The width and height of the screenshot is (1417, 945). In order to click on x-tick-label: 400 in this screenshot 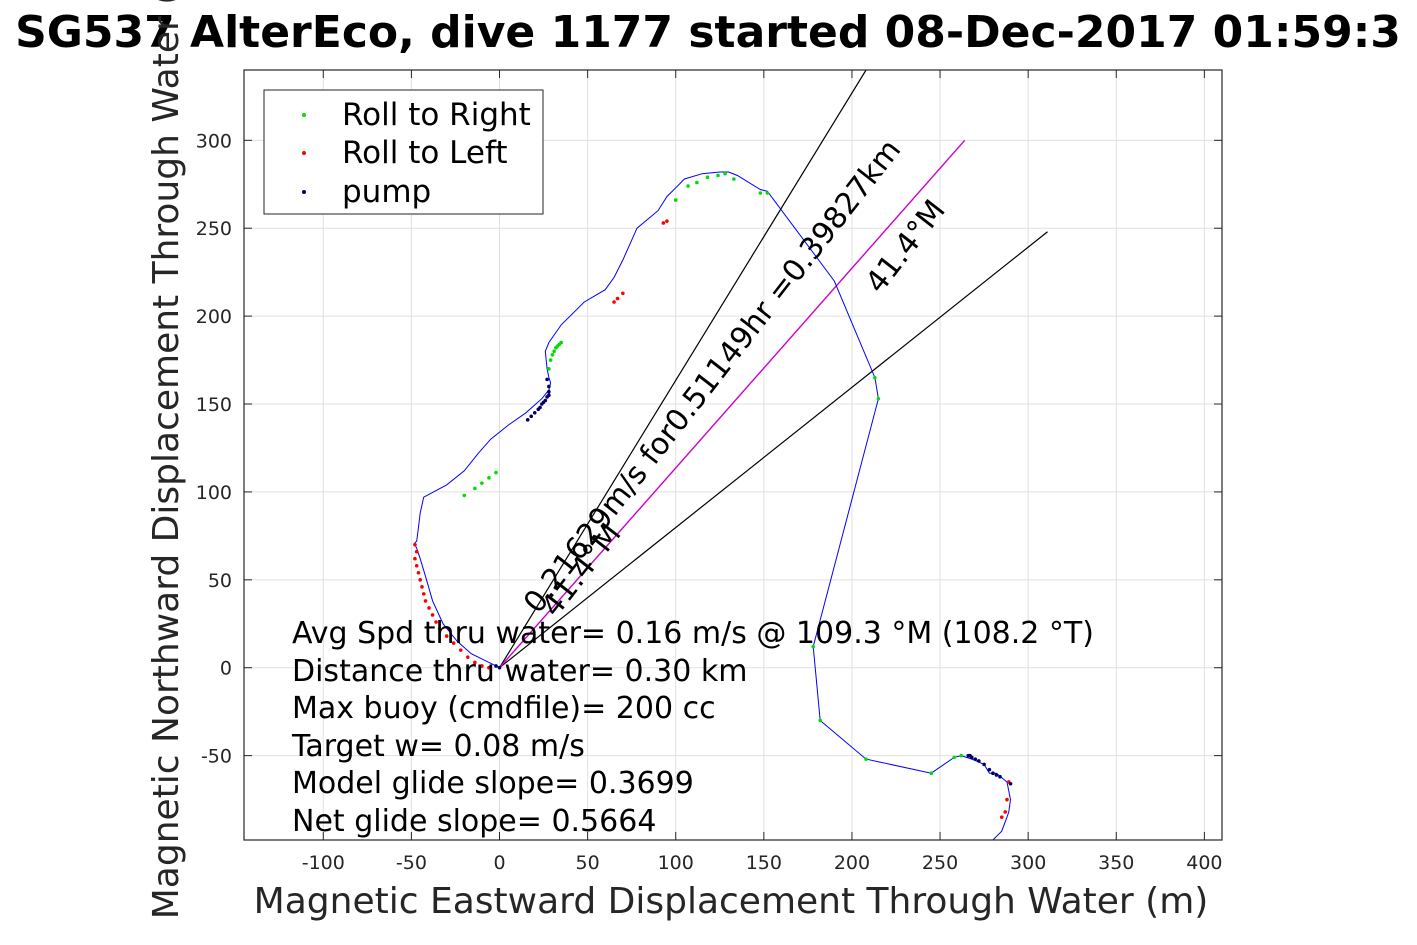, I will do `click(1204, 863)`.